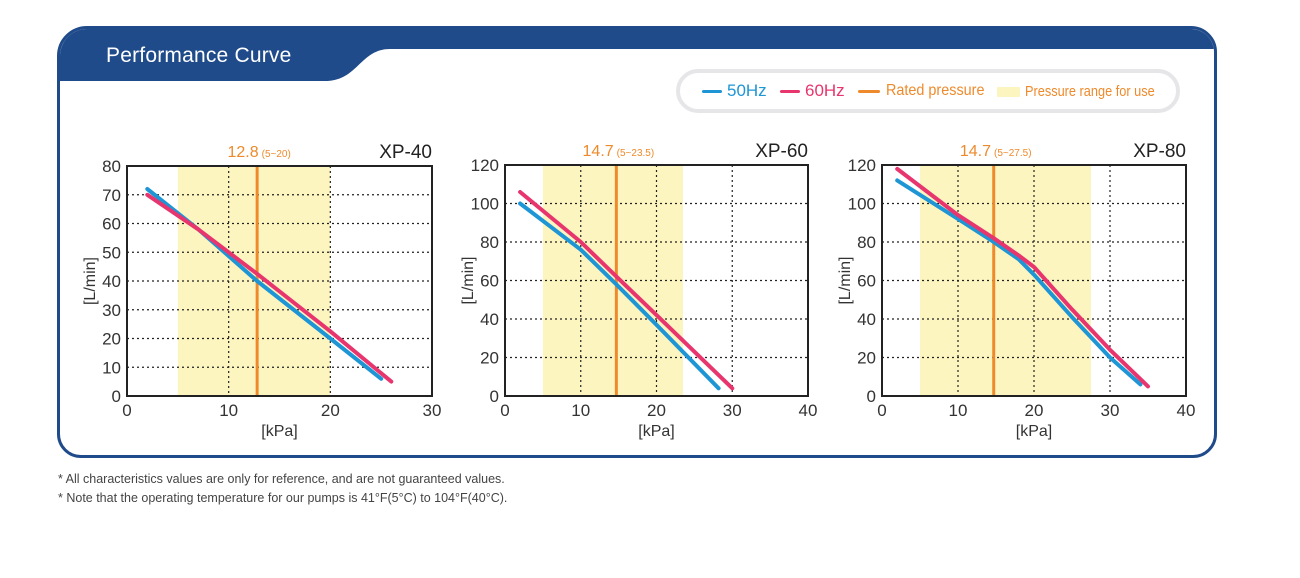  I want to click on legend-label-rated-pressure: Rated pressure, so click(935, 90).